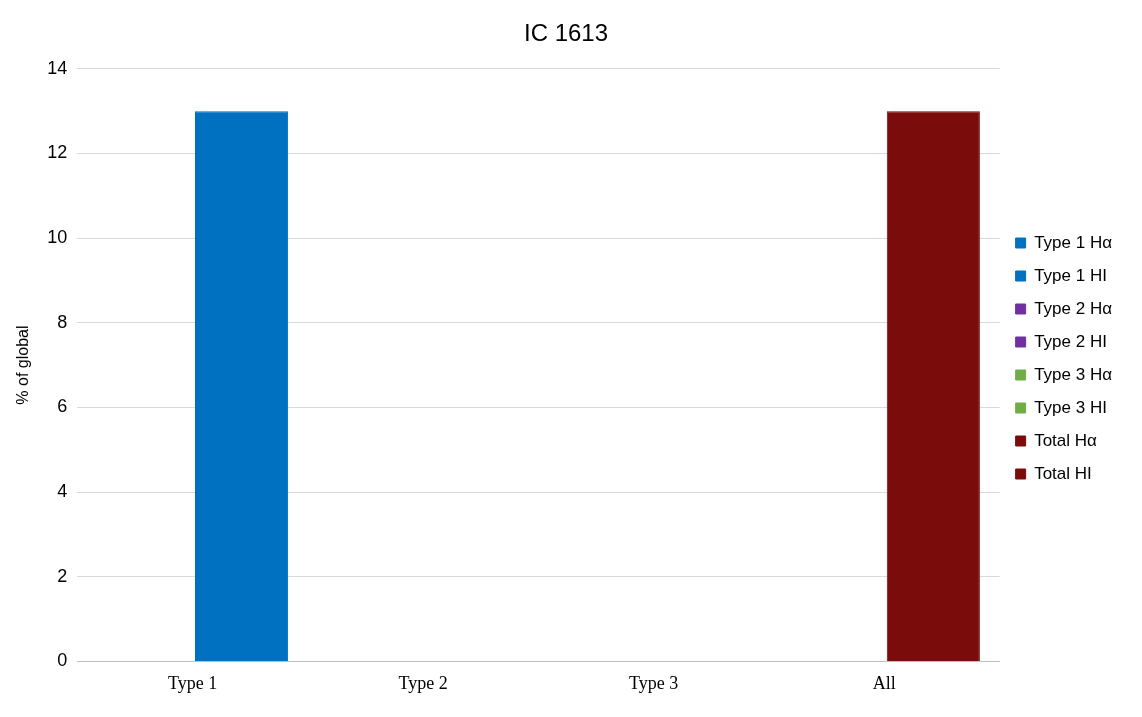 The image size is (1142, 717). I want to click on legend-label: Type 1 HI, so click(1070, 275).